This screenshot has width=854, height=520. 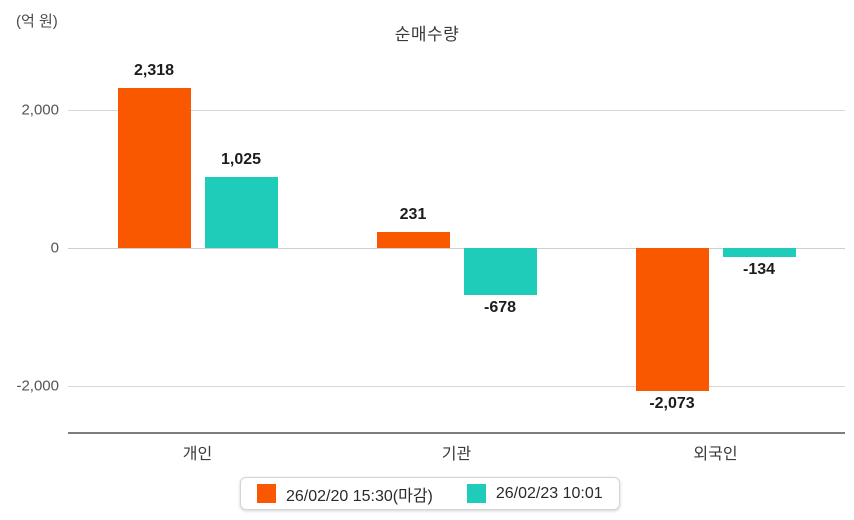 I want to click on chart-title: 순매수량, so click(x=427, y=34).